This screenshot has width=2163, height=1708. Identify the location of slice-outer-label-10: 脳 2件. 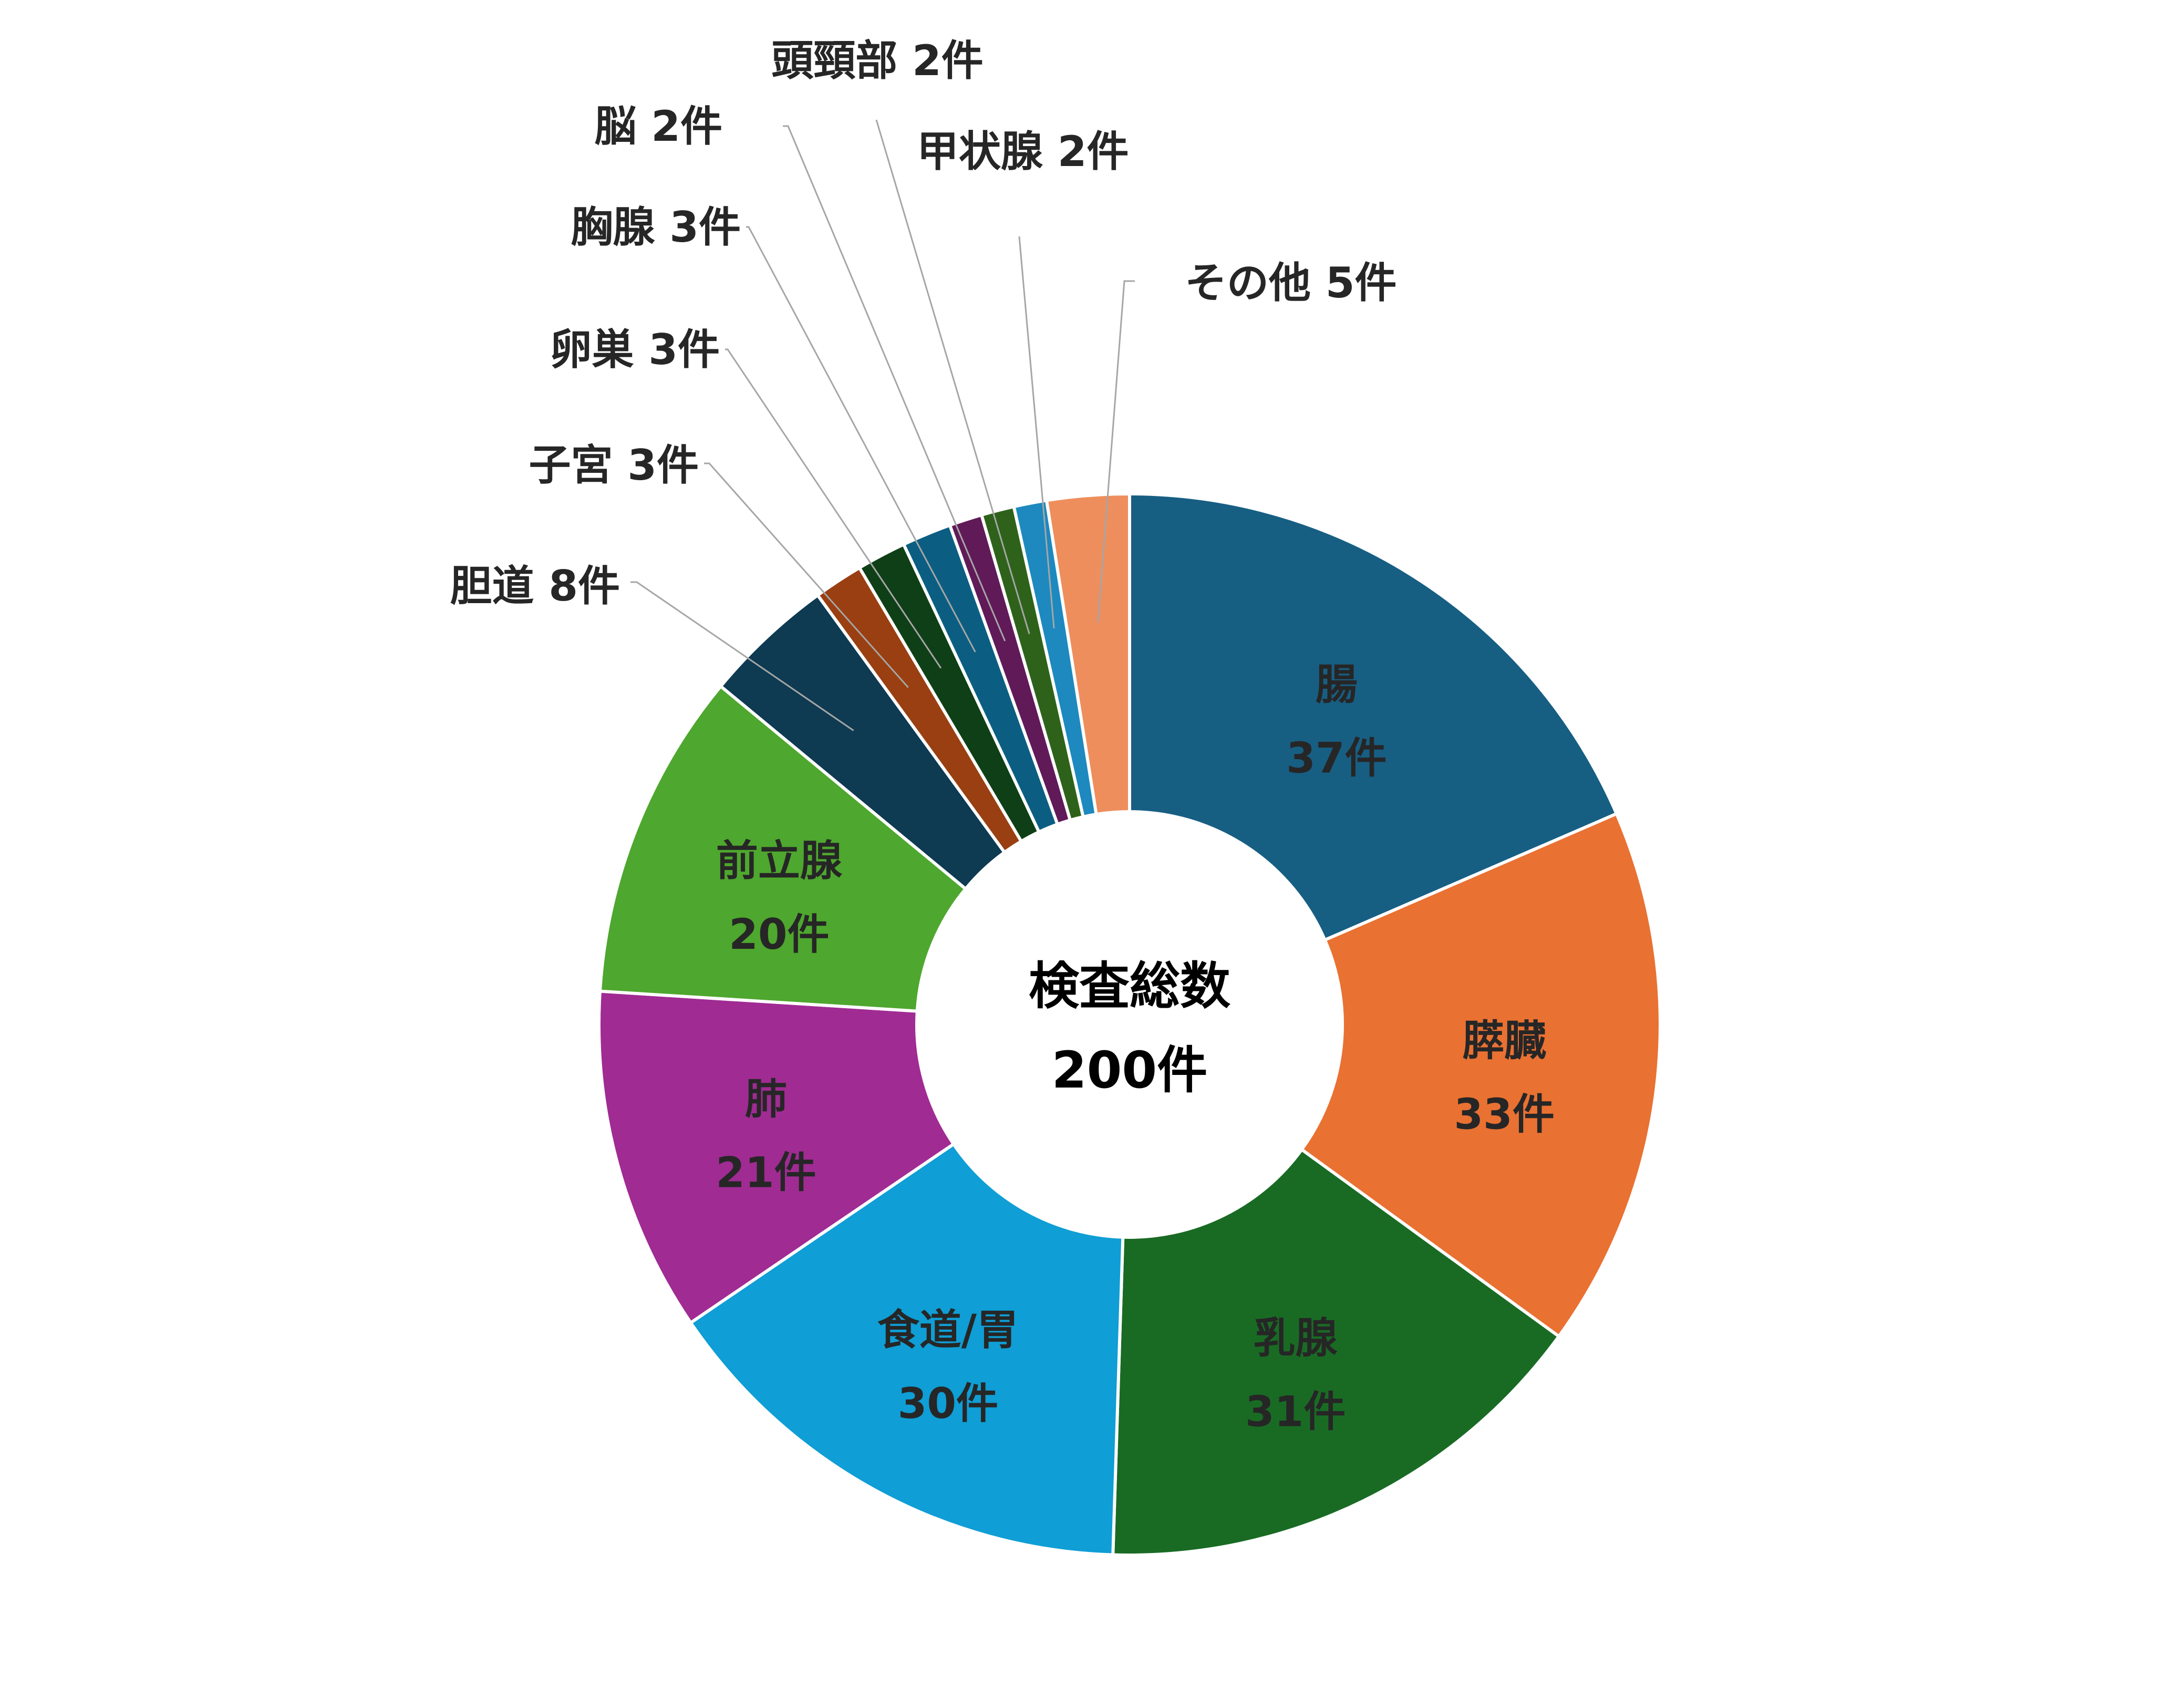
(658, 127).